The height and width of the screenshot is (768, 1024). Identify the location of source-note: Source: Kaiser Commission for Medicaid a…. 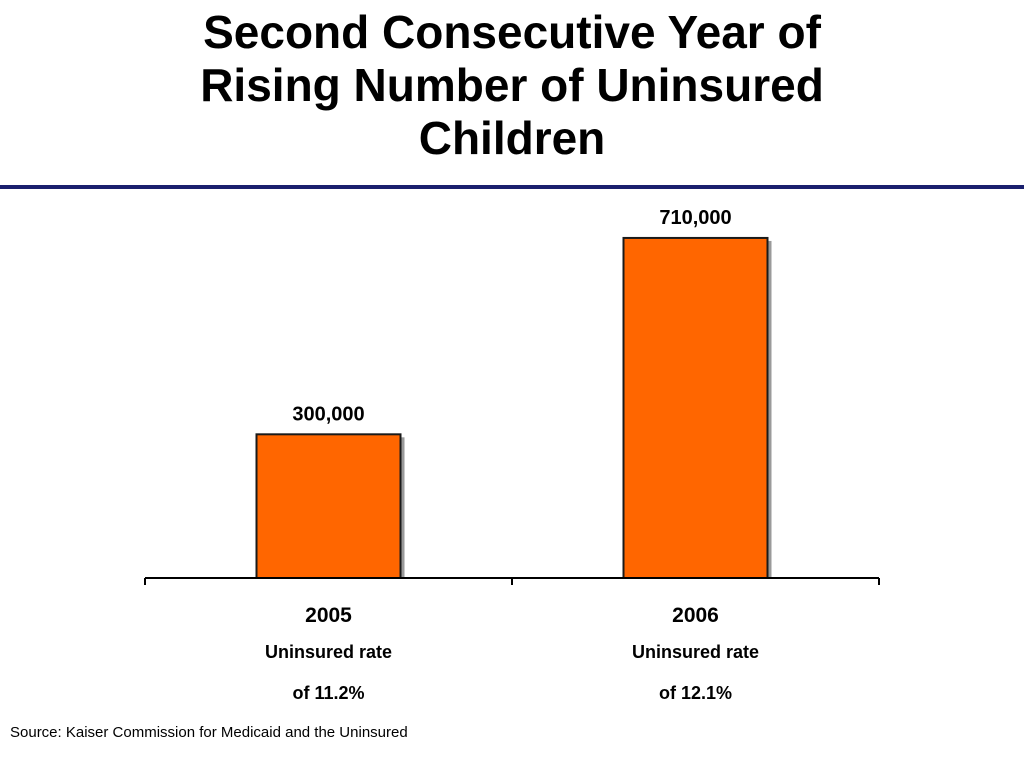
(209, 732).